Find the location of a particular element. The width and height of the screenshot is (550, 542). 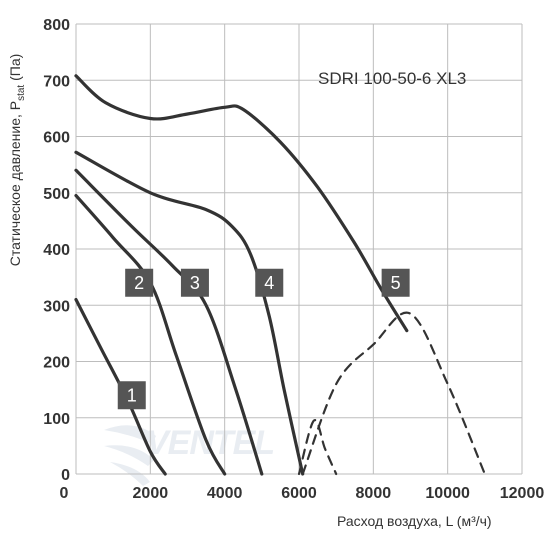

x-tick-labels: 0 2000 4000 6000 8000 10000 12000 is located at coordinates (302, 493).